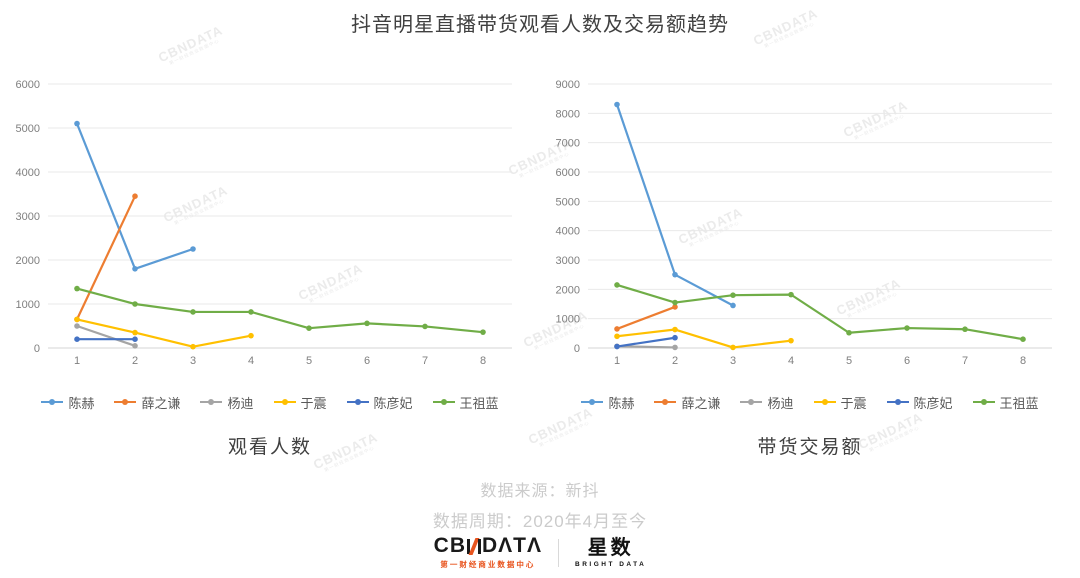  What do you see at coordinates (488, 564) in the screenshot?
I see `cbndata-logo-subtitle: 第一财经商业数据中心` at bounding box center [488, 564].